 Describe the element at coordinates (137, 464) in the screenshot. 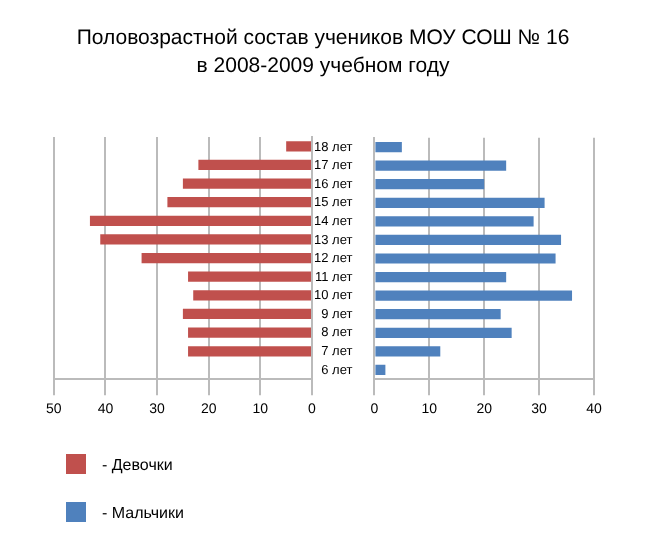

I see `legend-label: - Девочки` at that location.